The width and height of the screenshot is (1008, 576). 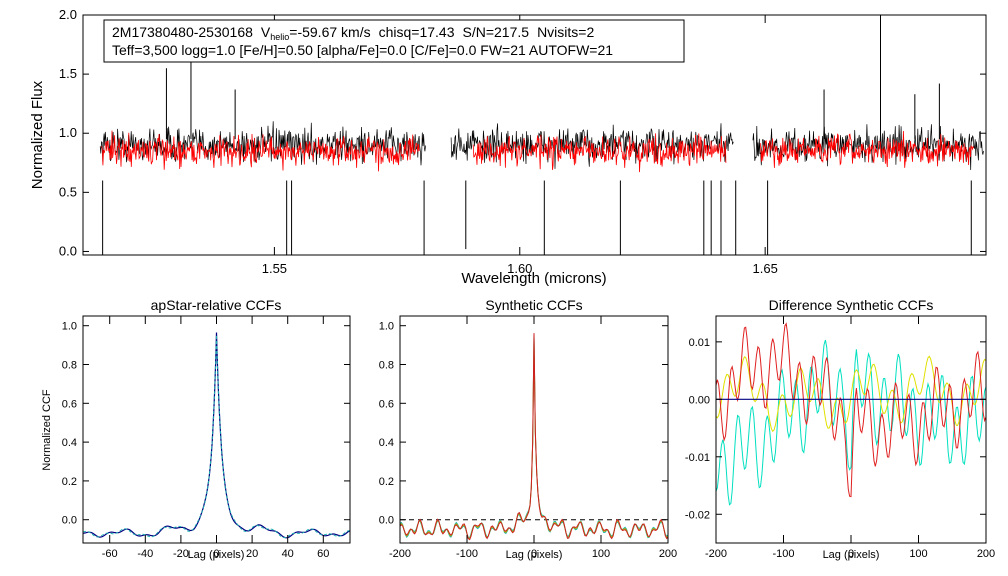 I want to click on spectrum-series-group, so click(x=541, y=147).